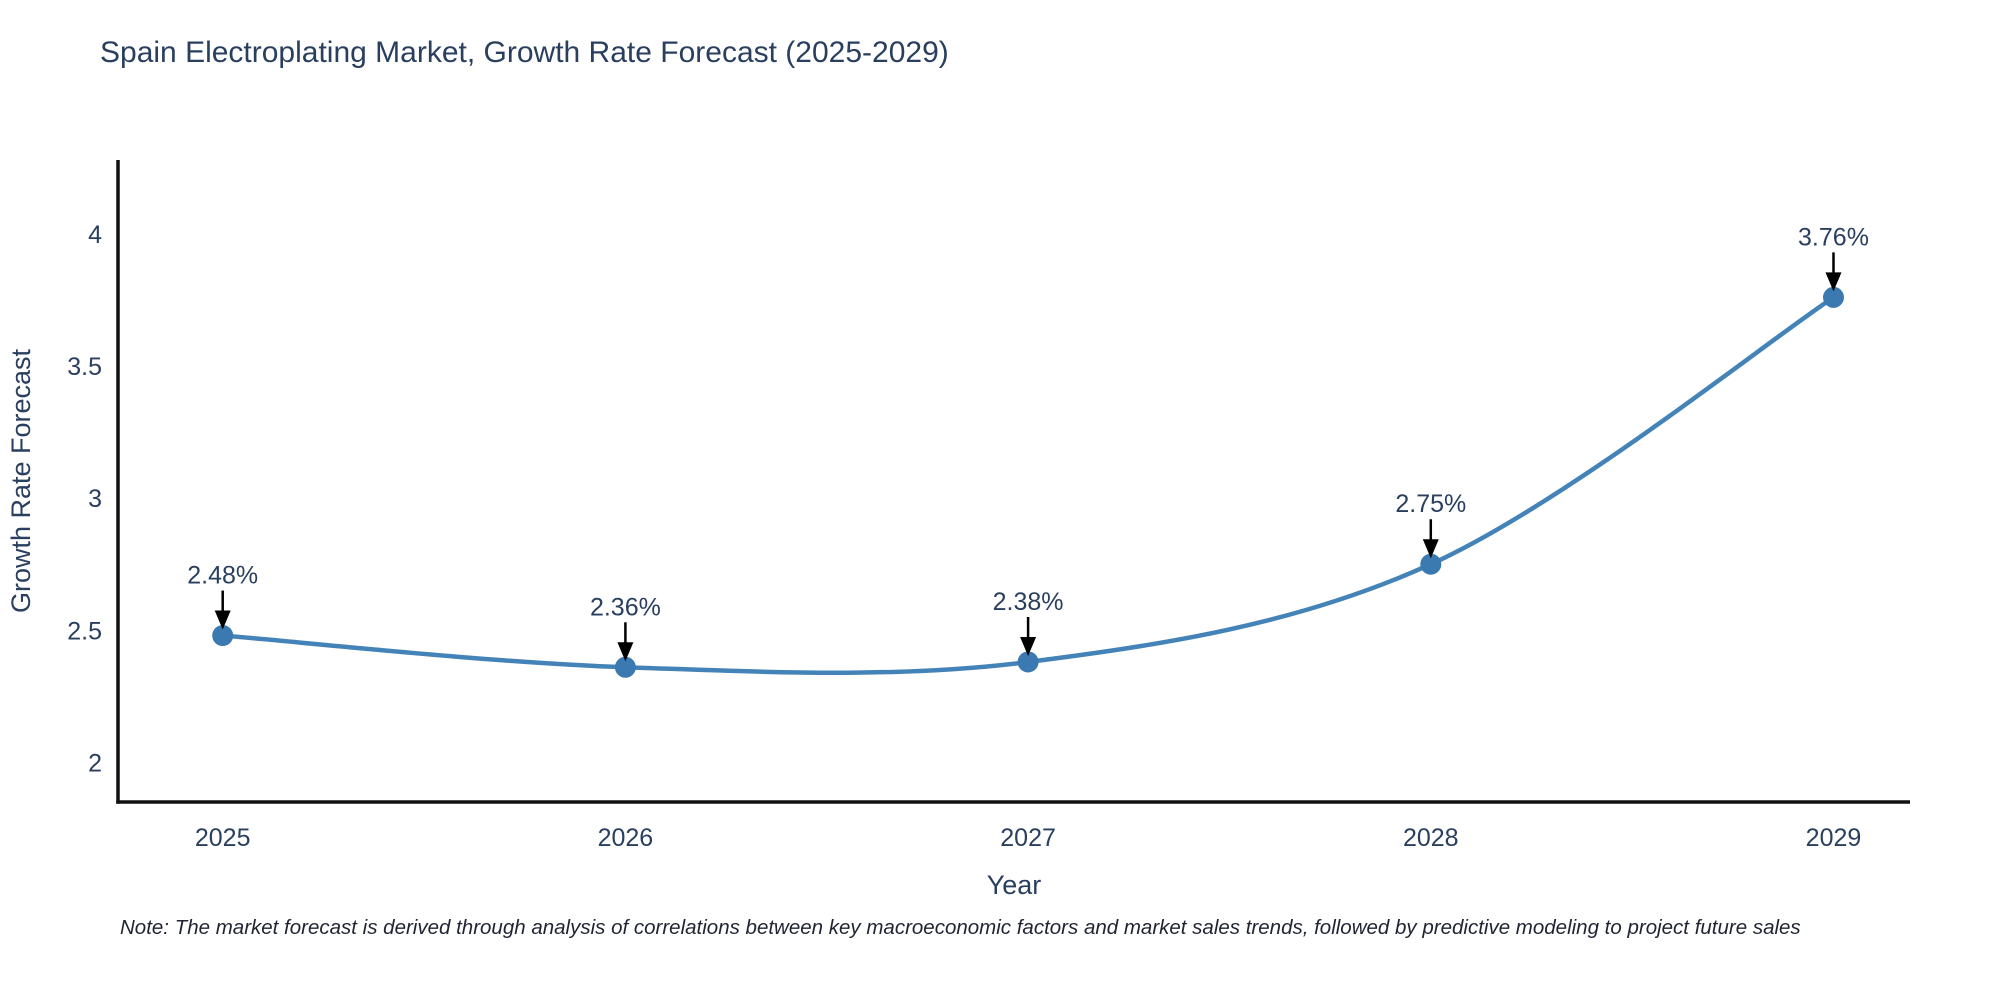 The width and height of the screenshot is (2000, 1000). I want to click on x-axis-tick-label: 2025, so click(223, 838).